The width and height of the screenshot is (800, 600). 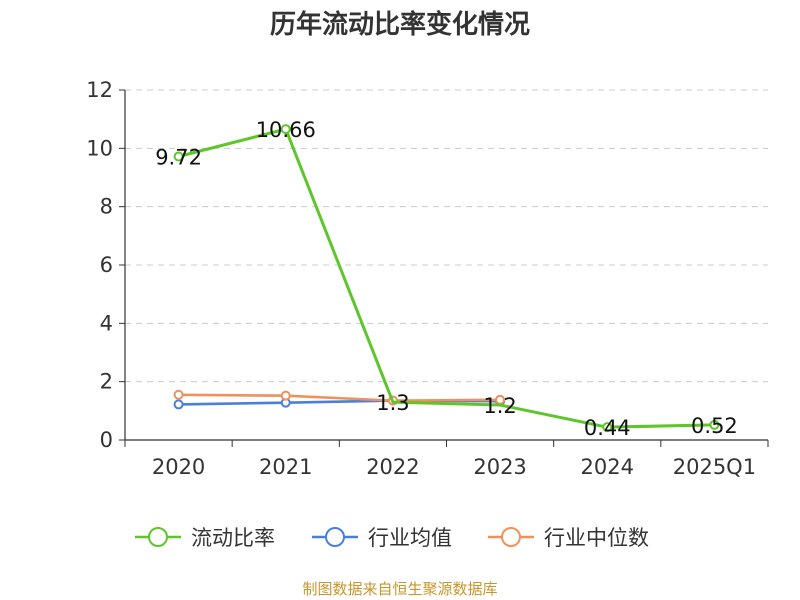 I want to click on x-tick-label: 2022, so click(x=392, y=467).